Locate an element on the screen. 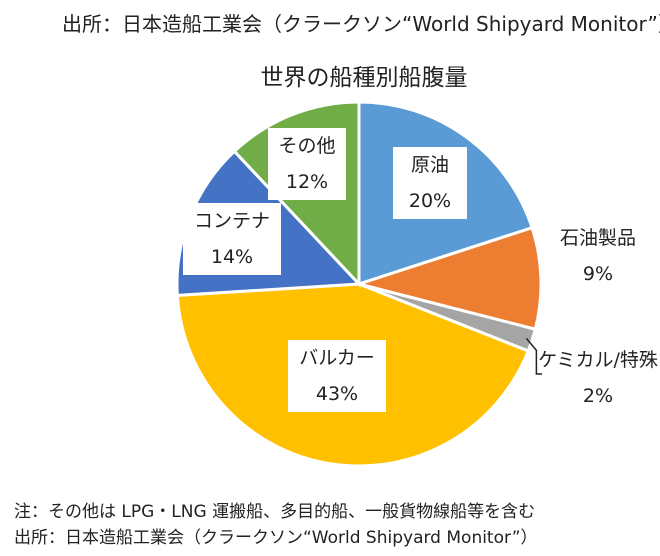 The width and height of the screenshot is (660, 556). slice-value-label: 43% is located at coordinates (337, 394).